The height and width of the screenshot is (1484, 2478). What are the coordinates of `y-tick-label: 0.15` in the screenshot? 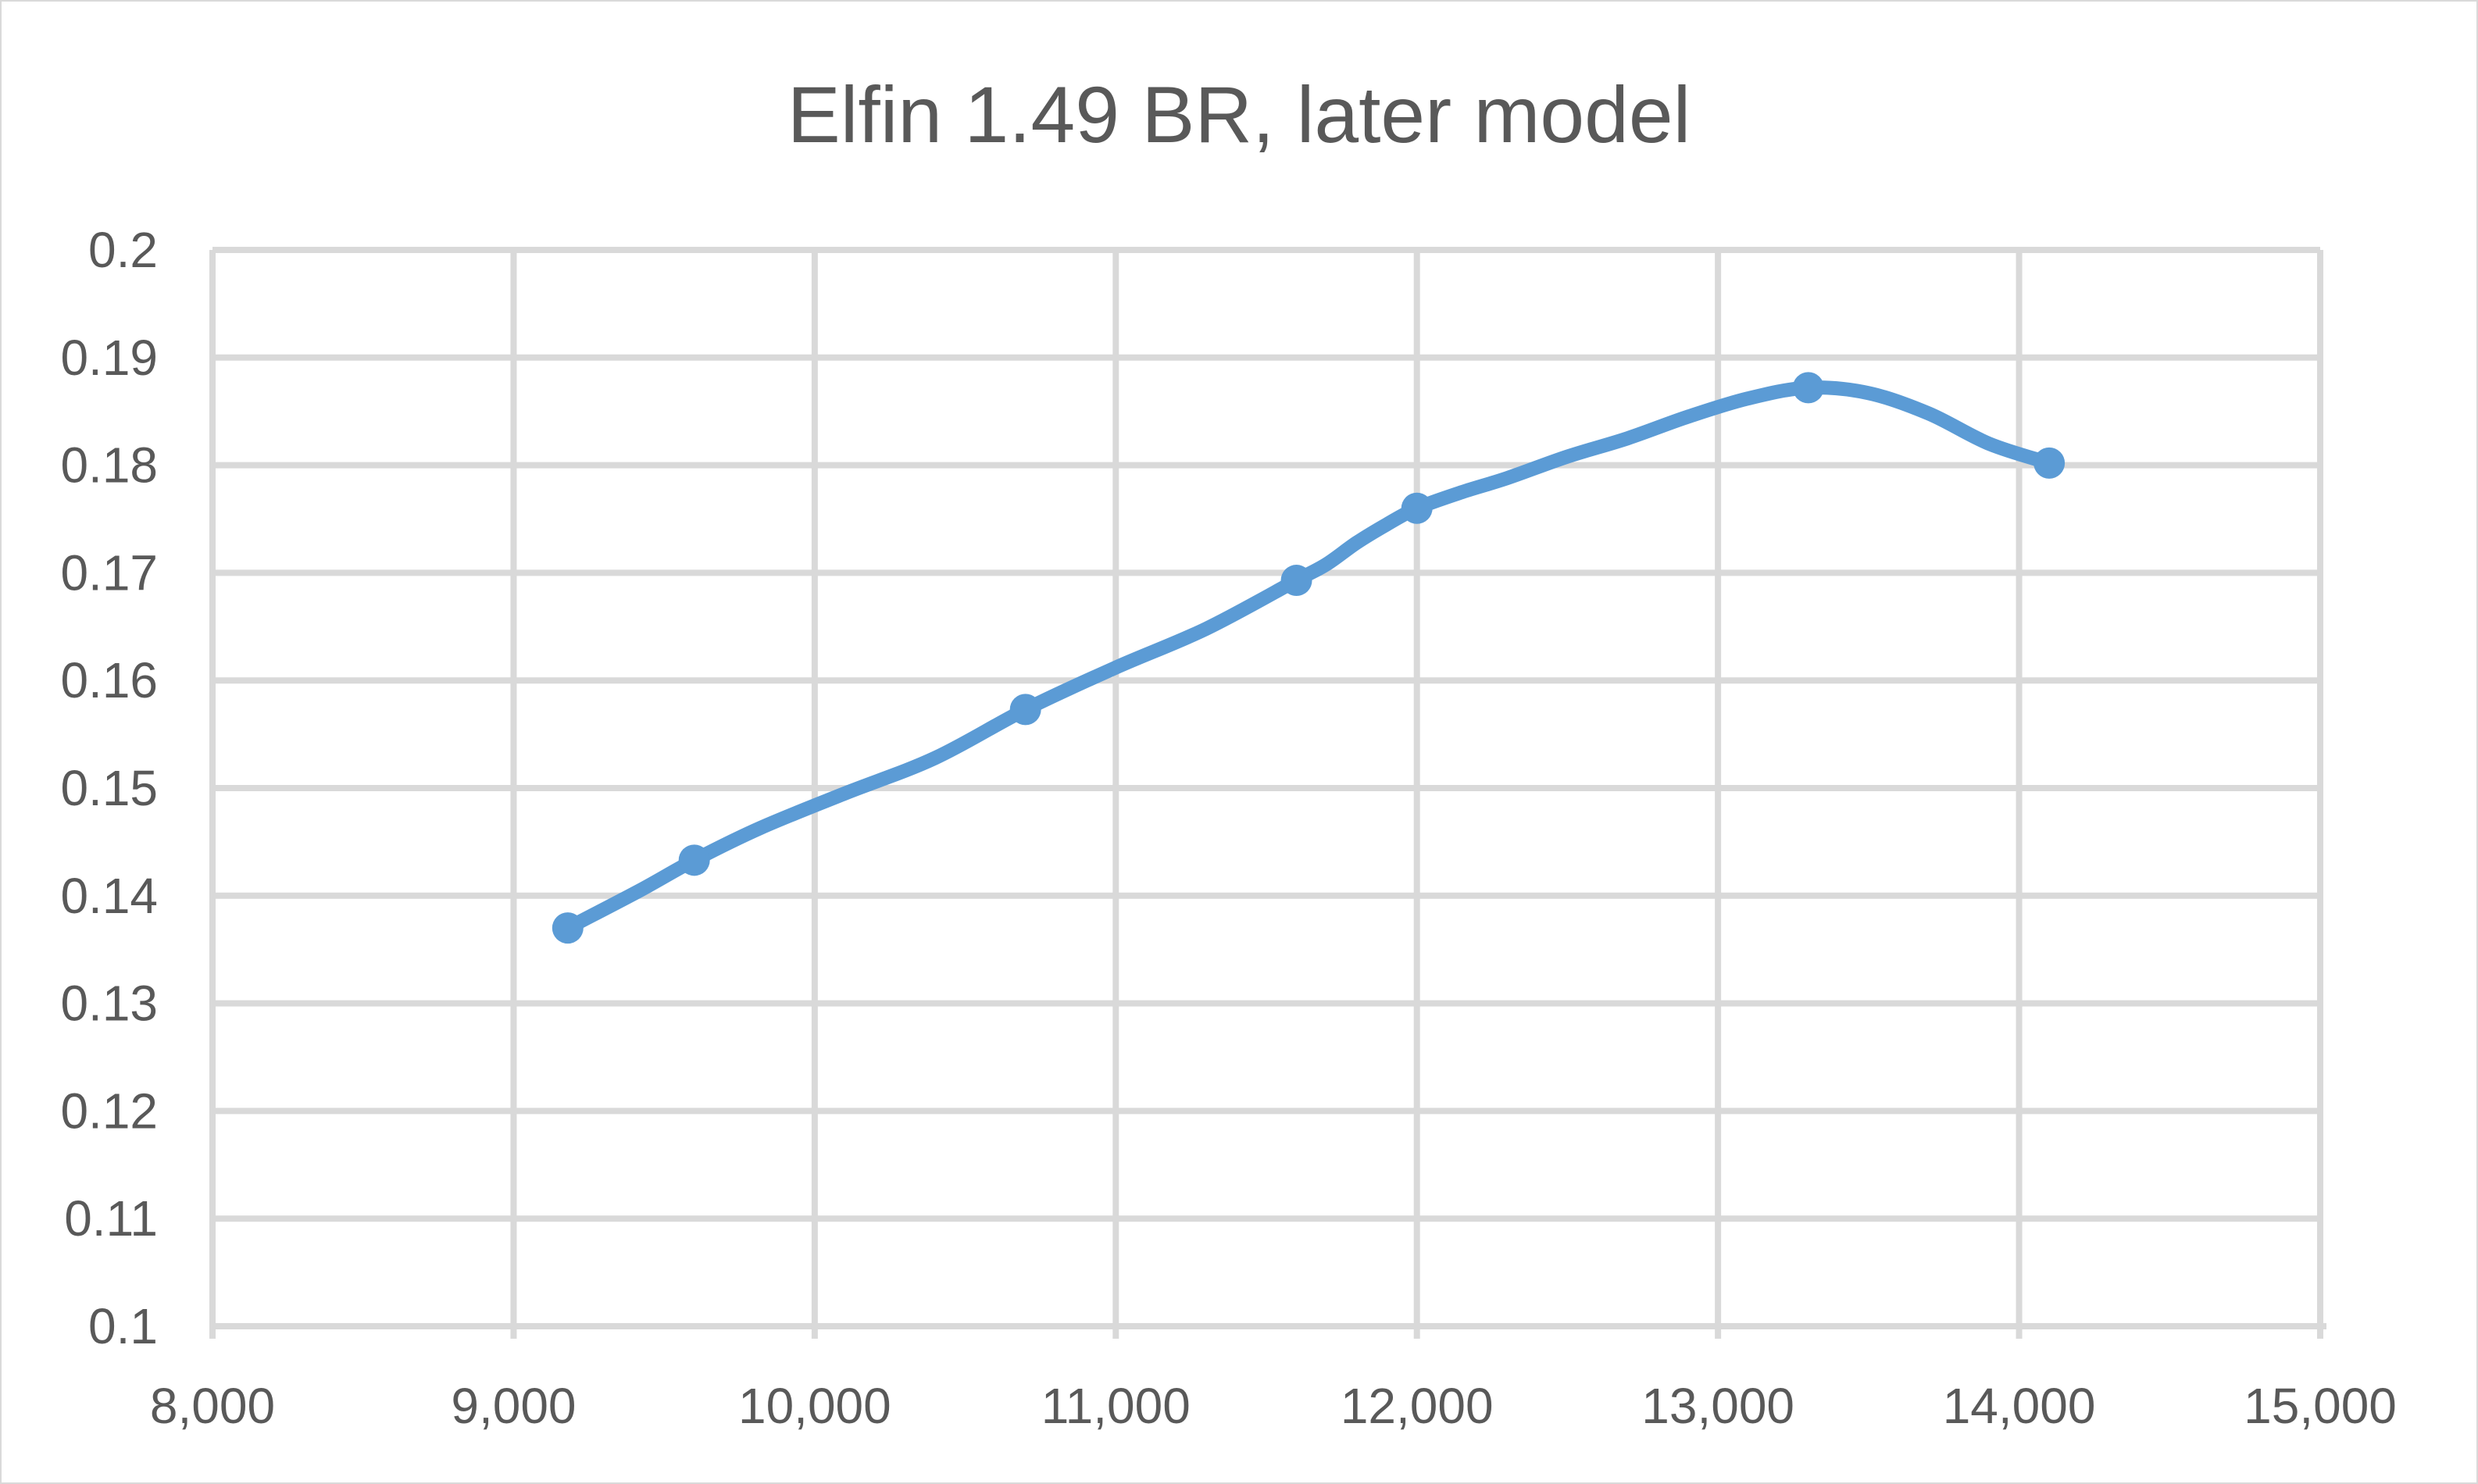 It's located at (109, 788).